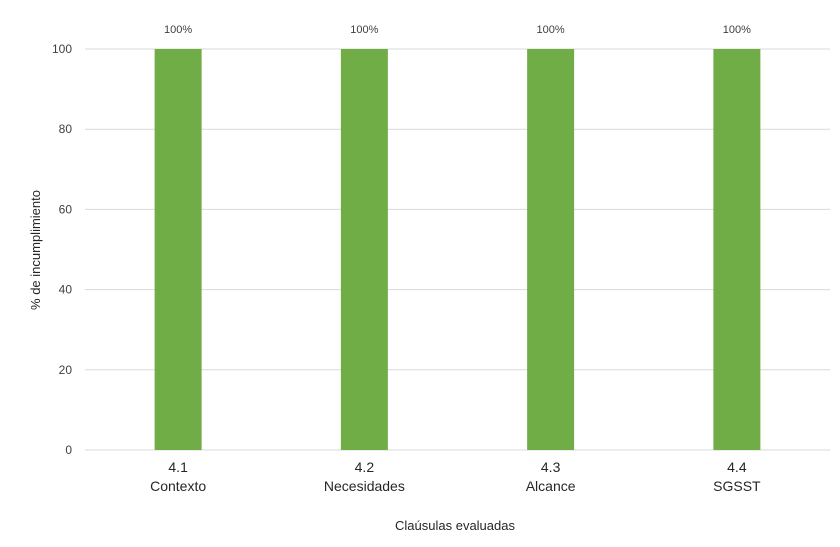 The height and width of the screenshot is (547, 840). What do you see at coordinates (737, 486) in the screenshot?
I see `x-category-label: SGSST` at bounding box center [737, 486].